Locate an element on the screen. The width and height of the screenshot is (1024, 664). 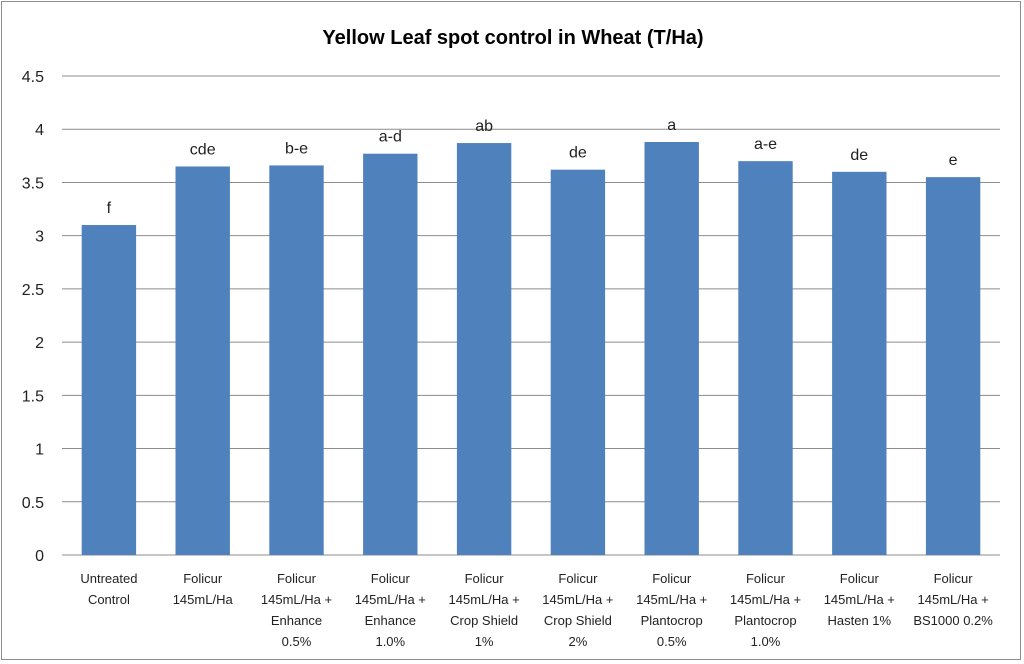
data-label: f is located at coordinates (109, 208).